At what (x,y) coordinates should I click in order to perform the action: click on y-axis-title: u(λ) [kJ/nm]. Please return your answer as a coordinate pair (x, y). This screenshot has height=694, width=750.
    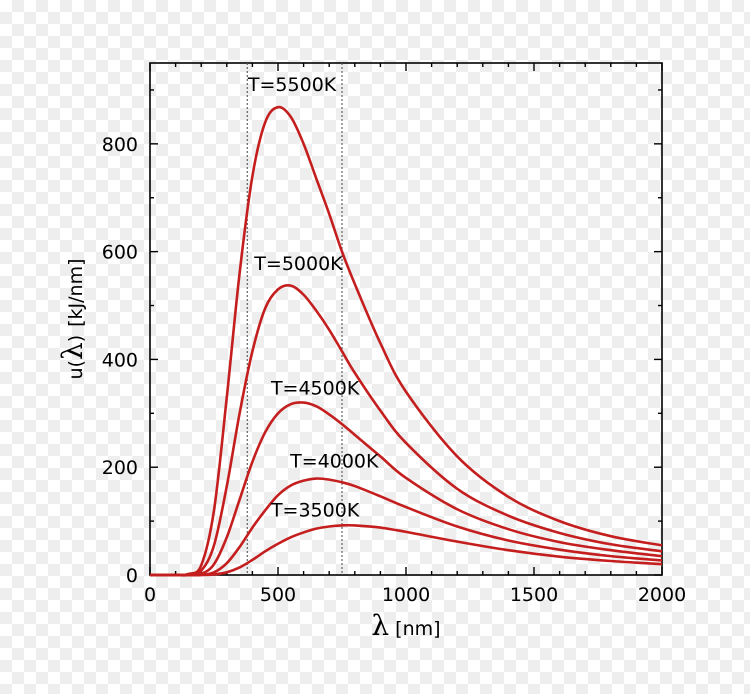
    Looking at the image, I should click on (72, 318).